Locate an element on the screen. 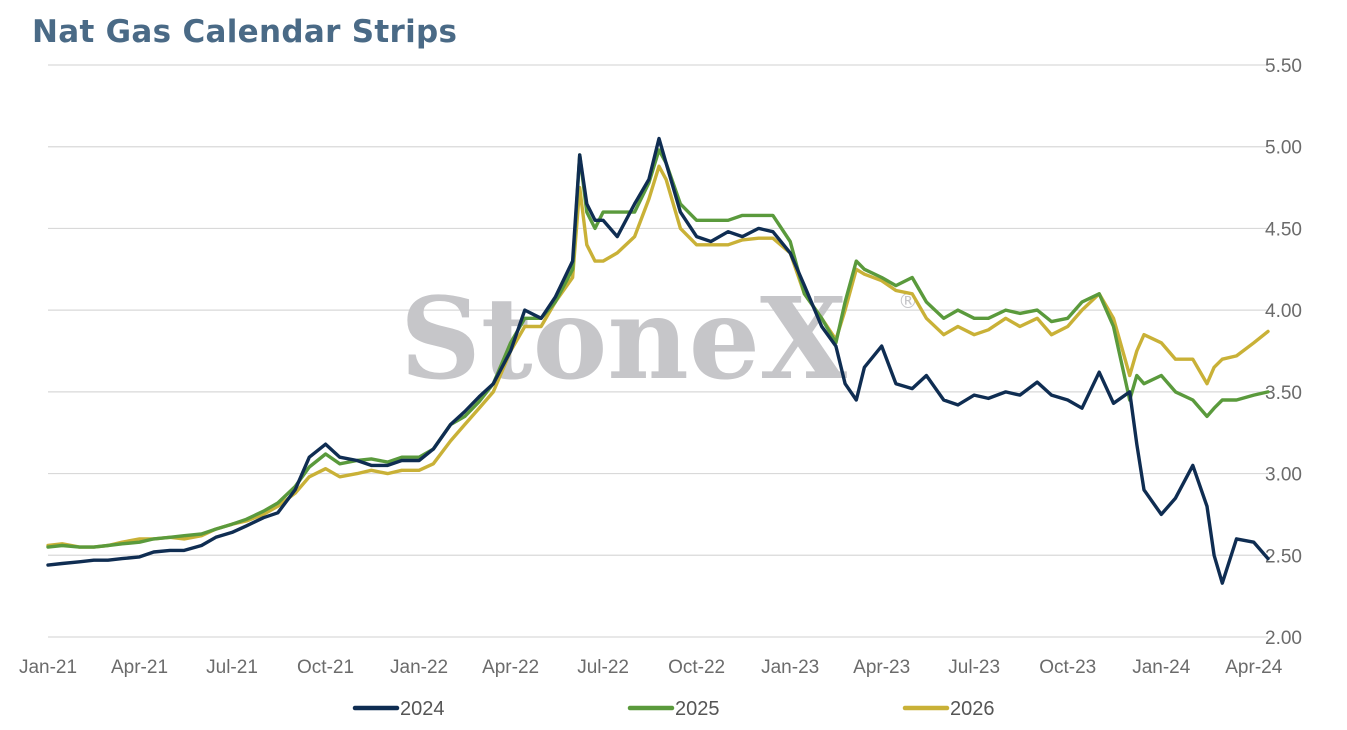 This screenshot has height=730, width=1347. x-tick-label: Jul-21 is located at coordinates (232, 667).